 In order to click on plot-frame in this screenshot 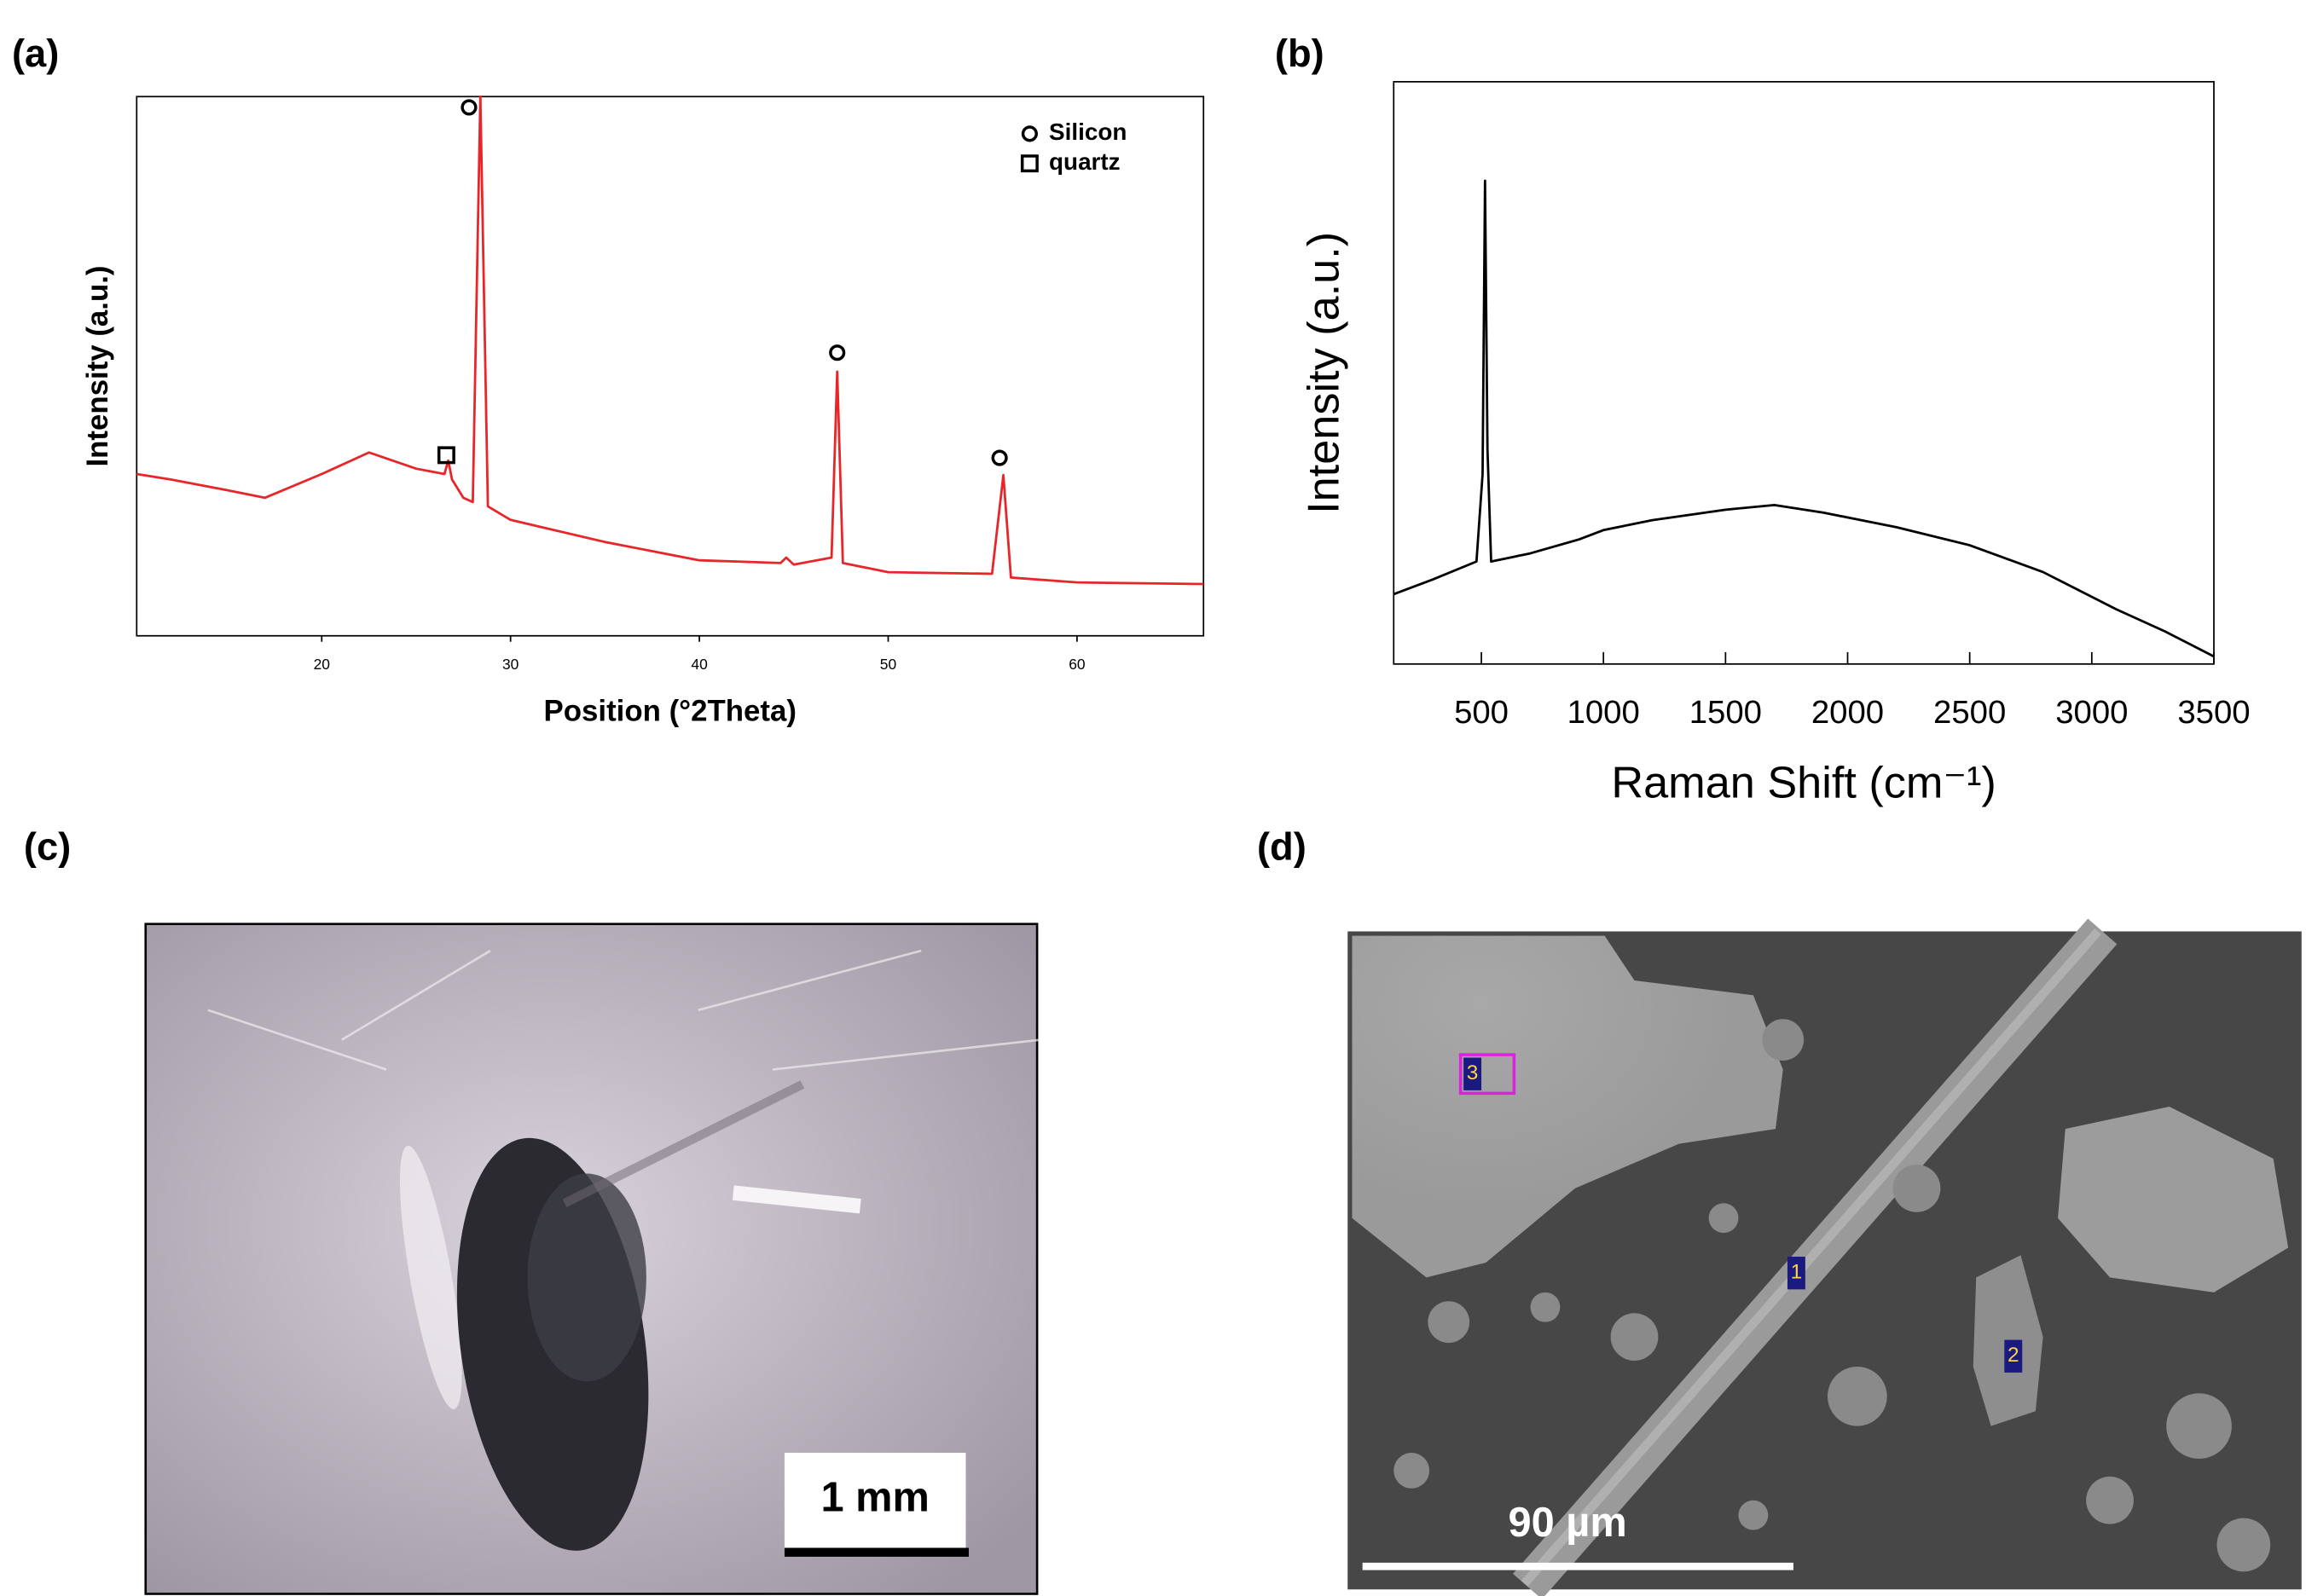, I will do `click(1804, 373)`.